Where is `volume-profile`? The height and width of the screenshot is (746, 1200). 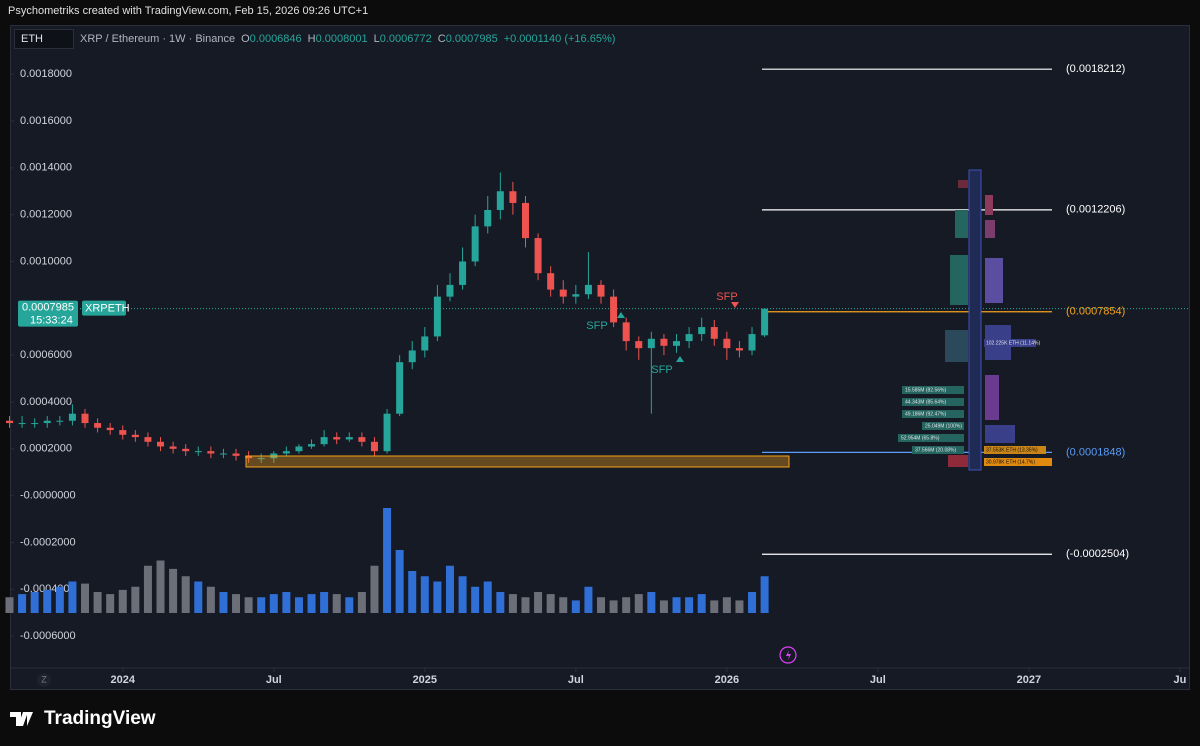 volume-profile is located at coordinates (980, 320).